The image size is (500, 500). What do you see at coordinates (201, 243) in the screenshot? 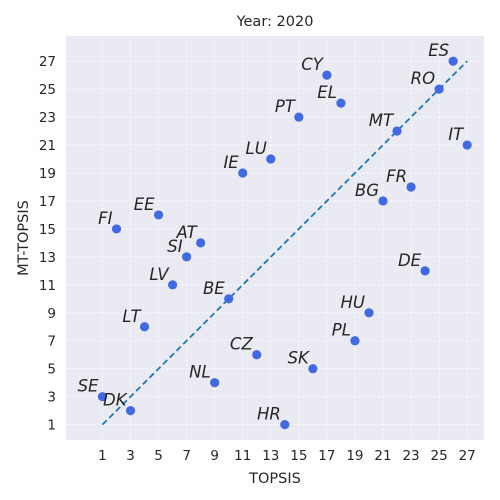
I see `data-point-at` at bounding box center [201, 243].